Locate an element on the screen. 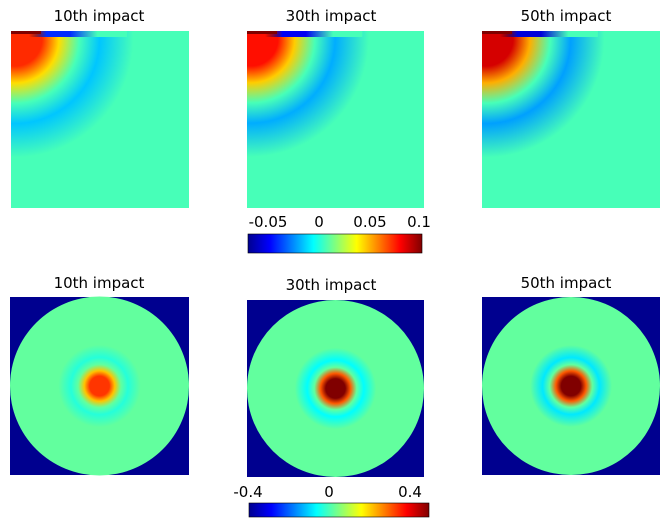 This screenshot has height=518, width=666. colorbar-bottom-tick: -0.4 is located at coordinates (248, 492).